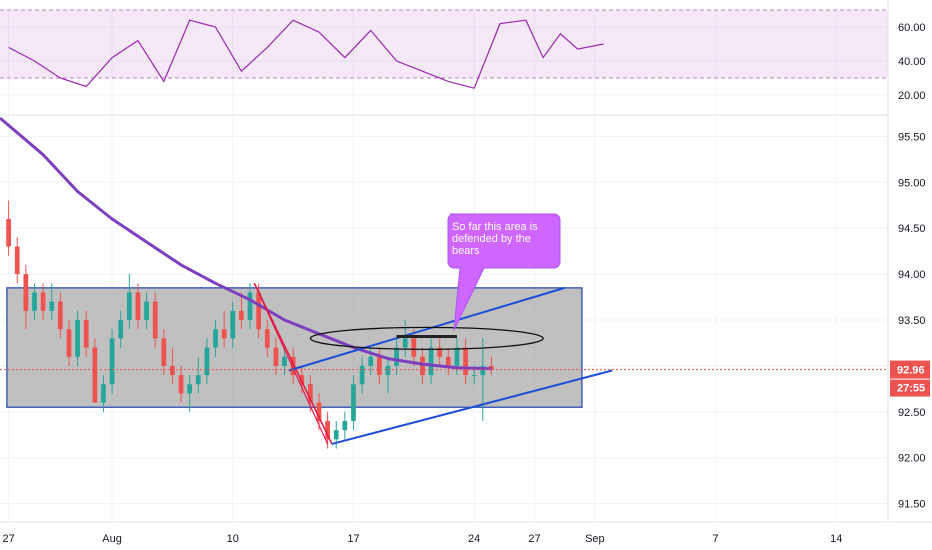  Describe the element at coordinates (8, 539) in the screenshot. I see `time-axis-label-0: 27` at that location.